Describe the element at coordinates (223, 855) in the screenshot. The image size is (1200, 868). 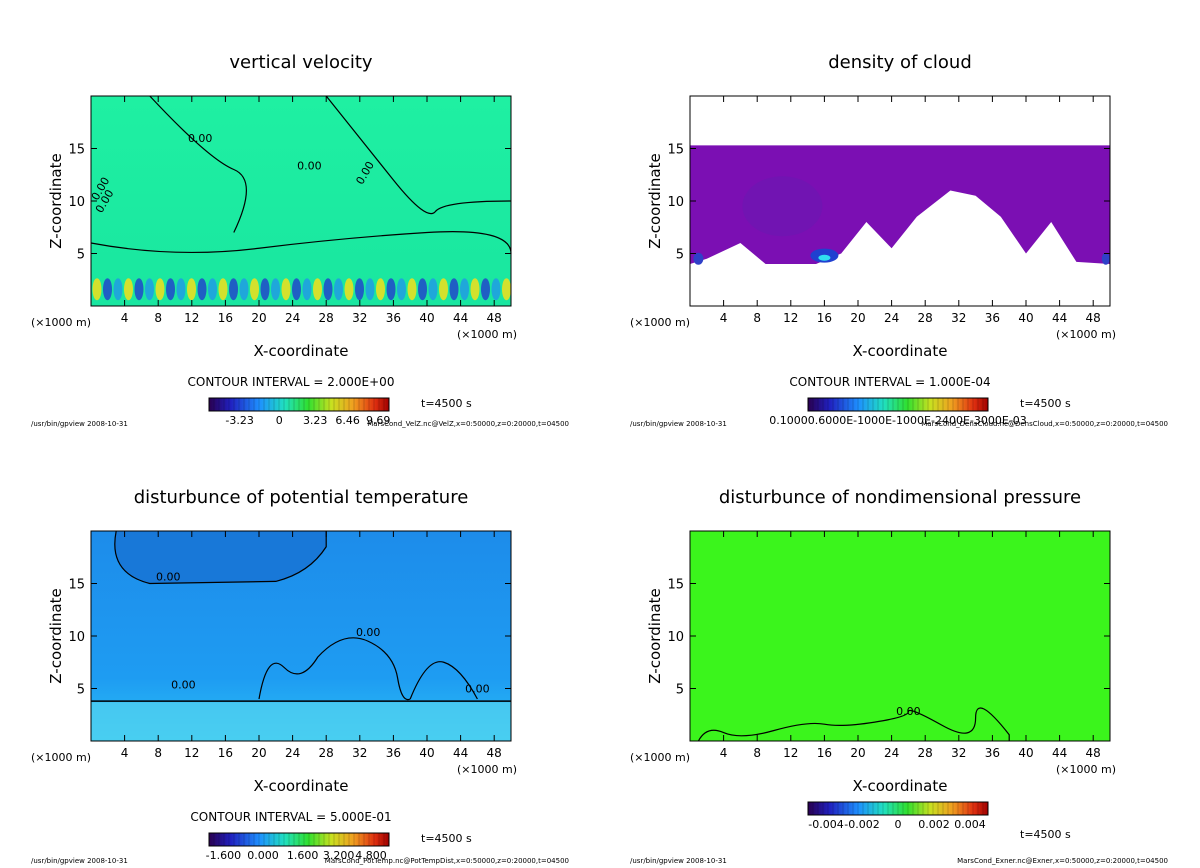
I see `colorbar-tick-label: -1.600` at that location.